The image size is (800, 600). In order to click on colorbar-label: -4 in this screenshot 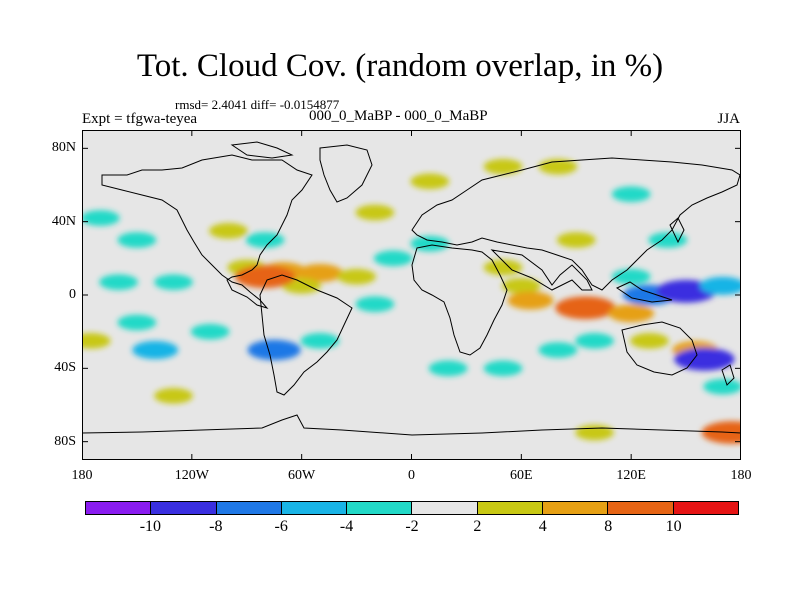, I will do `click(346, 526)`.